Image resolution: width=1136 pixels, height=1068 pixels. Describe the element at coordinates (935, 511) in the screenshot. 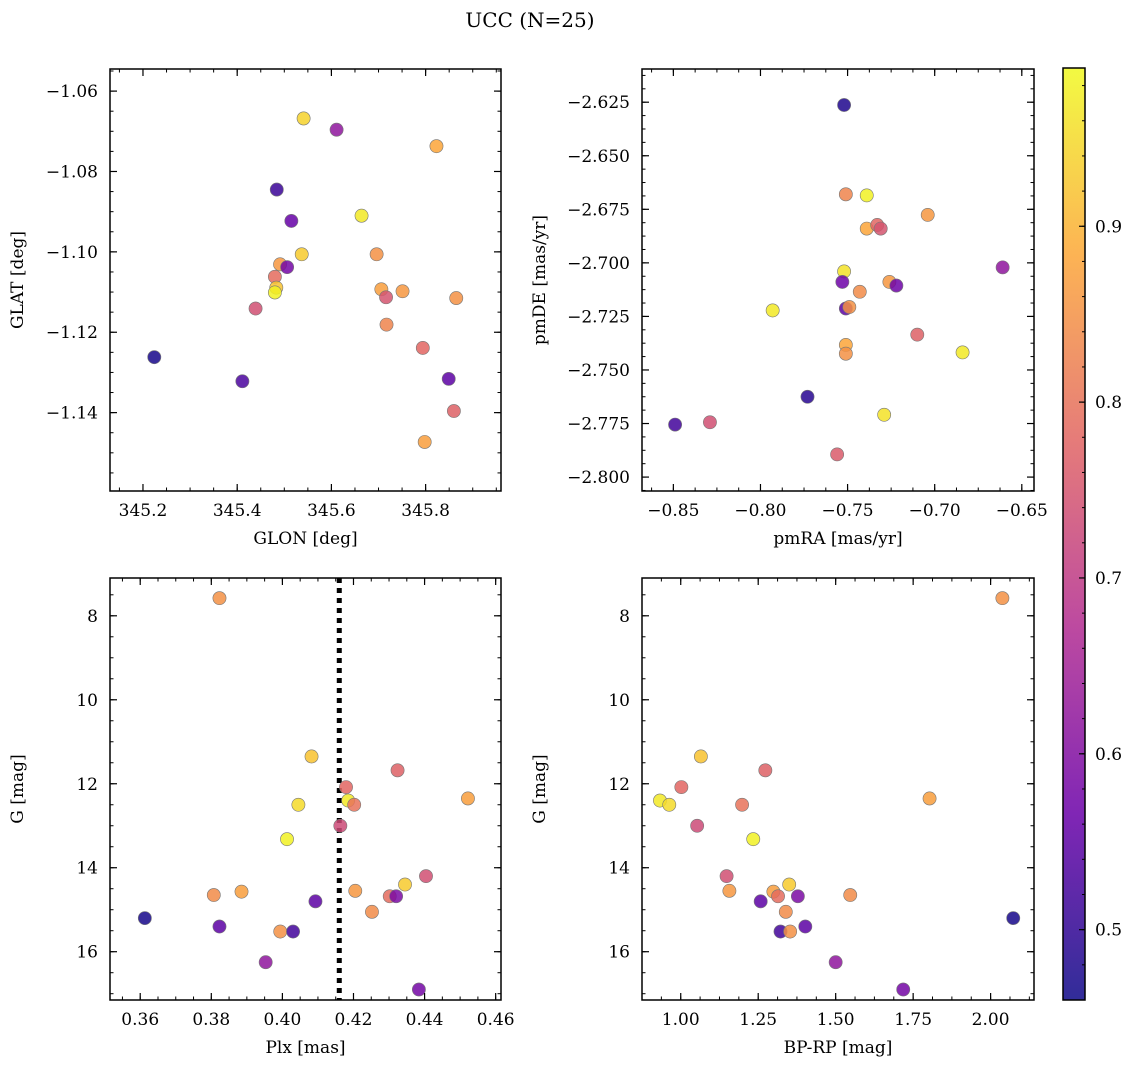

I see `x-tick-label: −0.70` at that location.